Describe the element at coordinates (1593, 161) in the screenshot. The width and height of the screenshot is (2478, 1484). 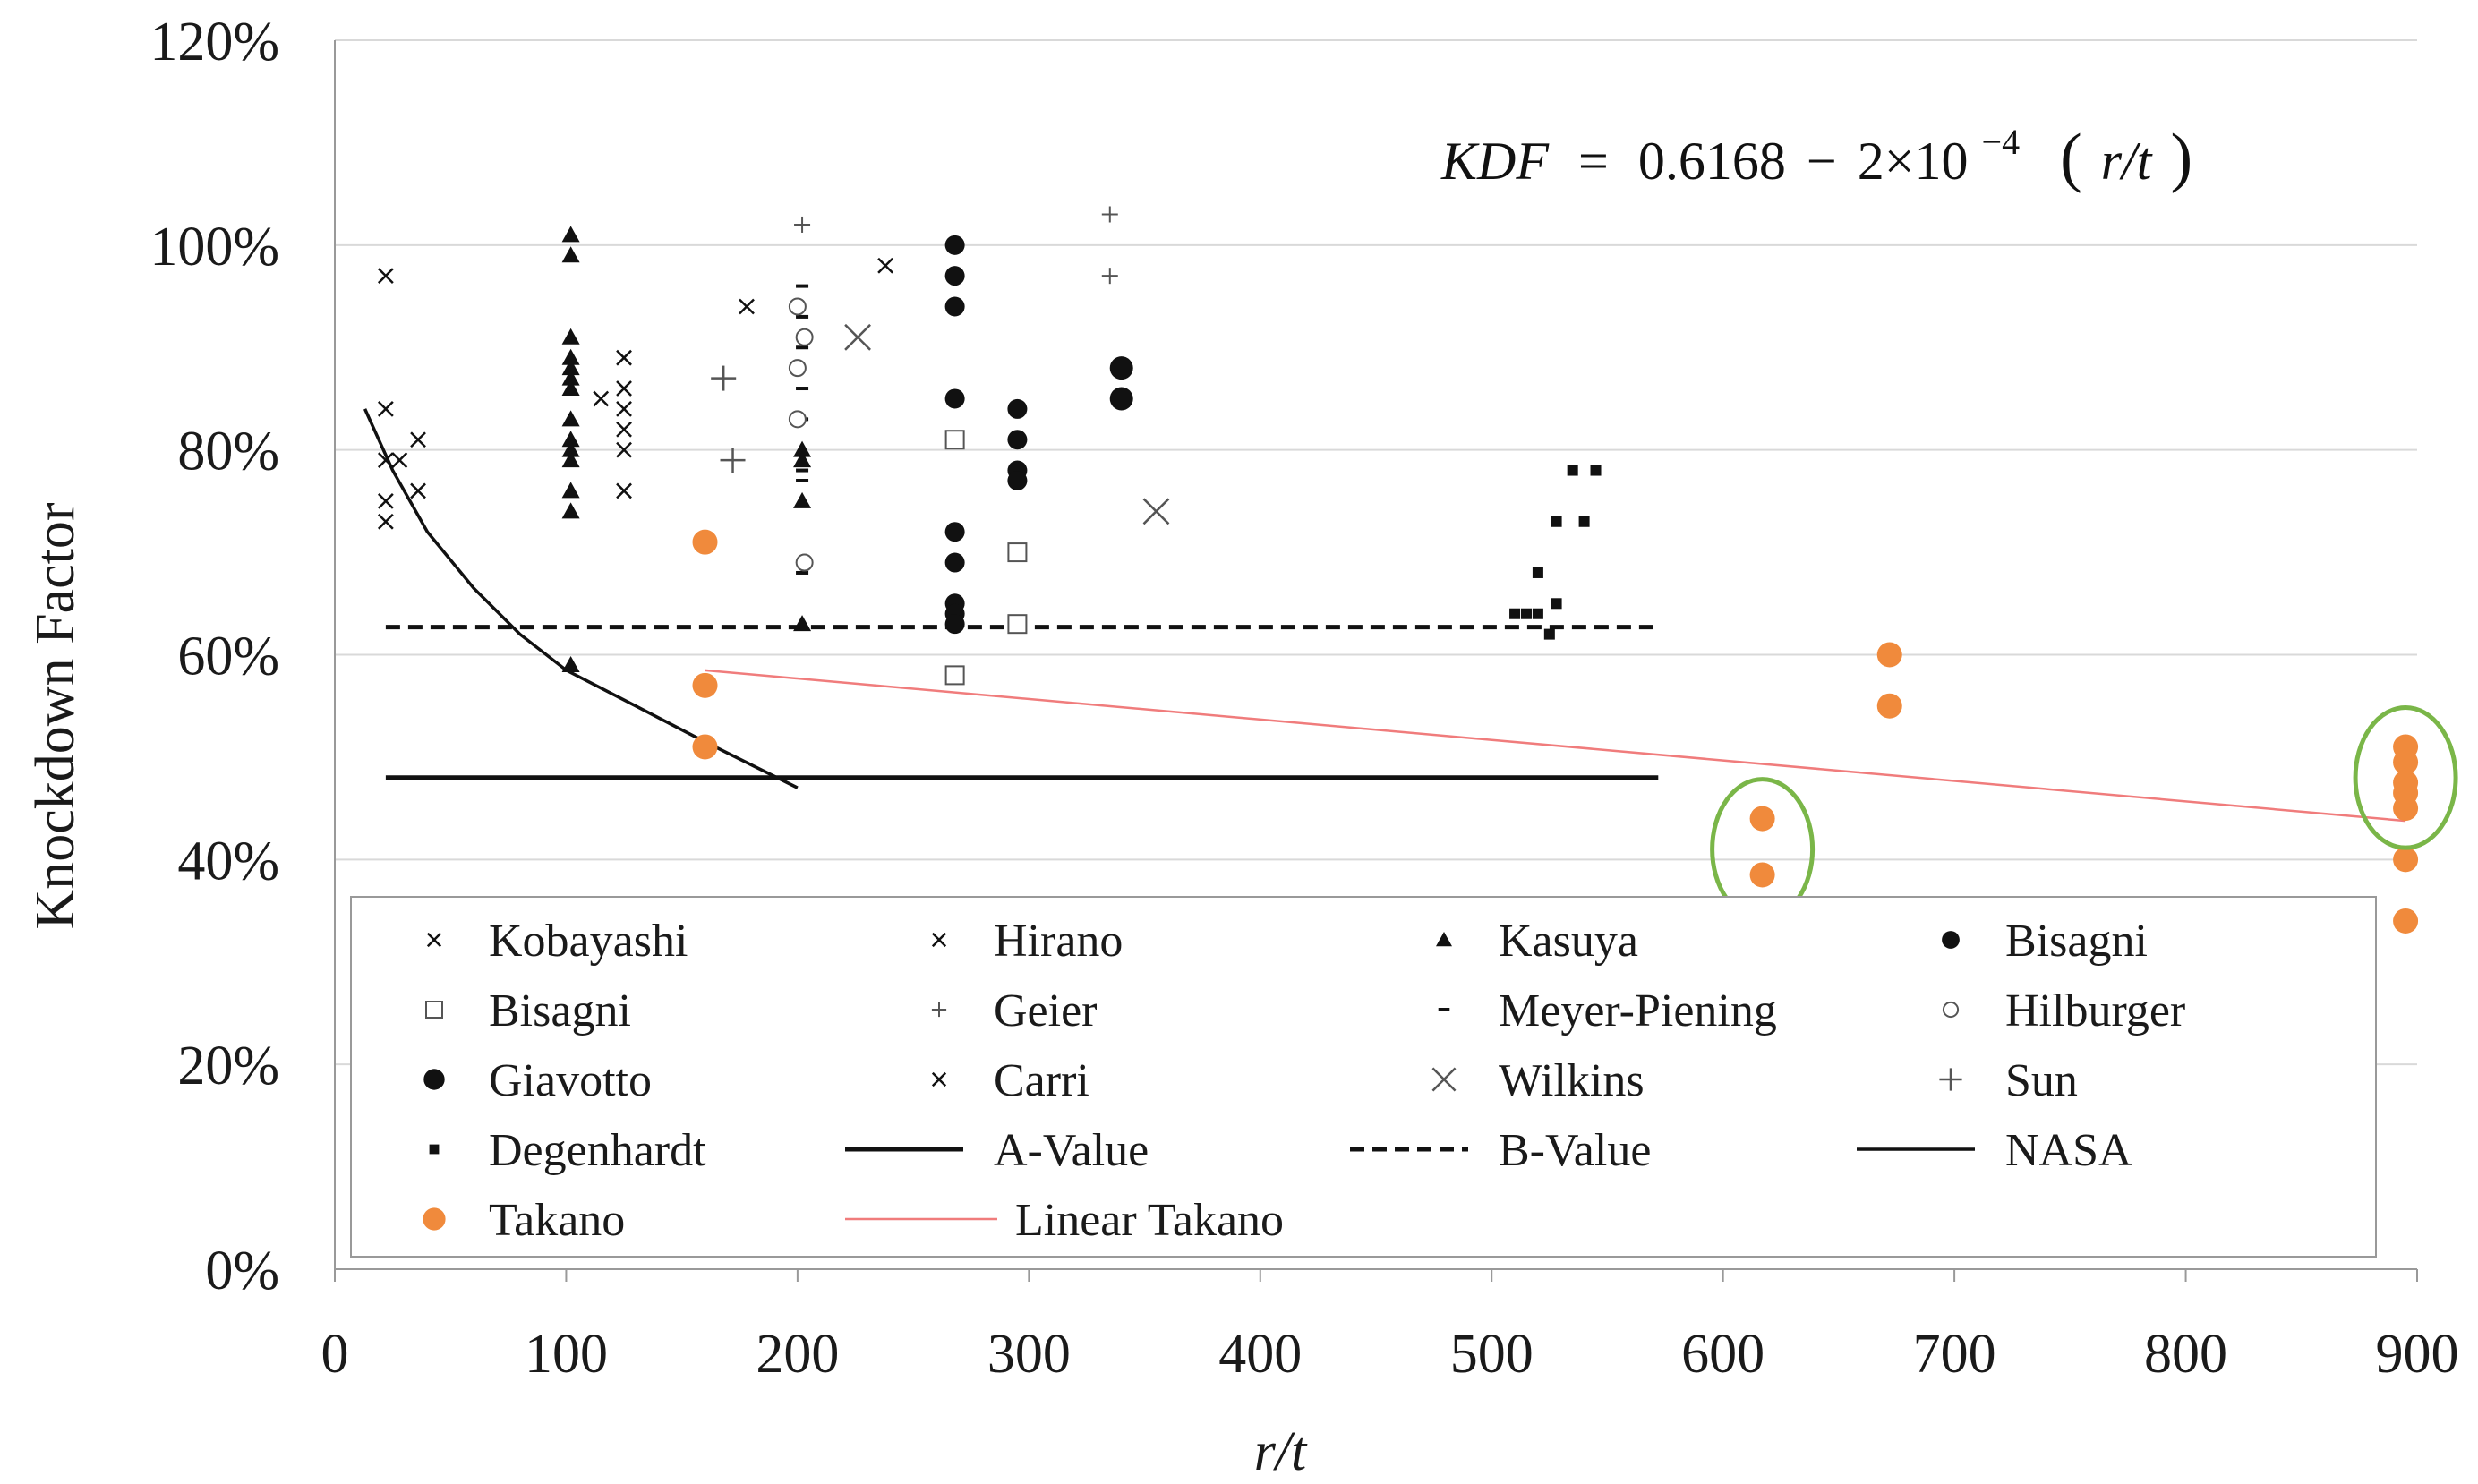
I see `formula-eq: =` at that location.